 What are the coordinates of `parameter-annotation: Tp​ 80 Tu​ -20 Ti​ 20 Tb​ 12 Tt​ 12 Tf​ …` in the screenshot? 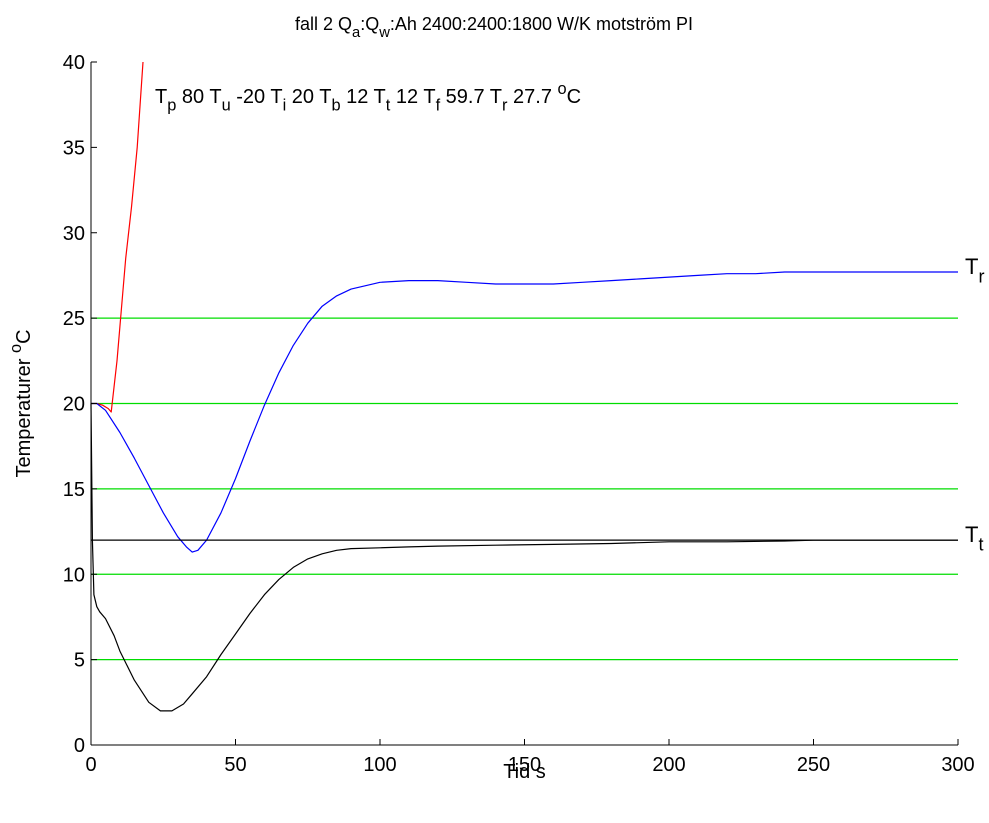 It's located at (368, 97).